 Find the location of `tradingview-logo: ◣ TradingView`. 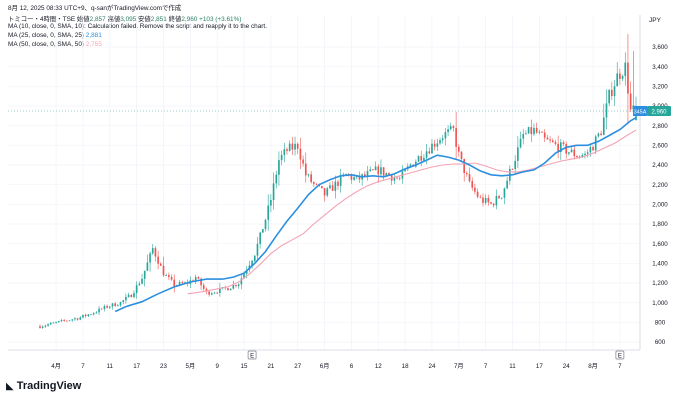

tradingview-logo: ◣ TradingView is located at coordinates (43, 386).